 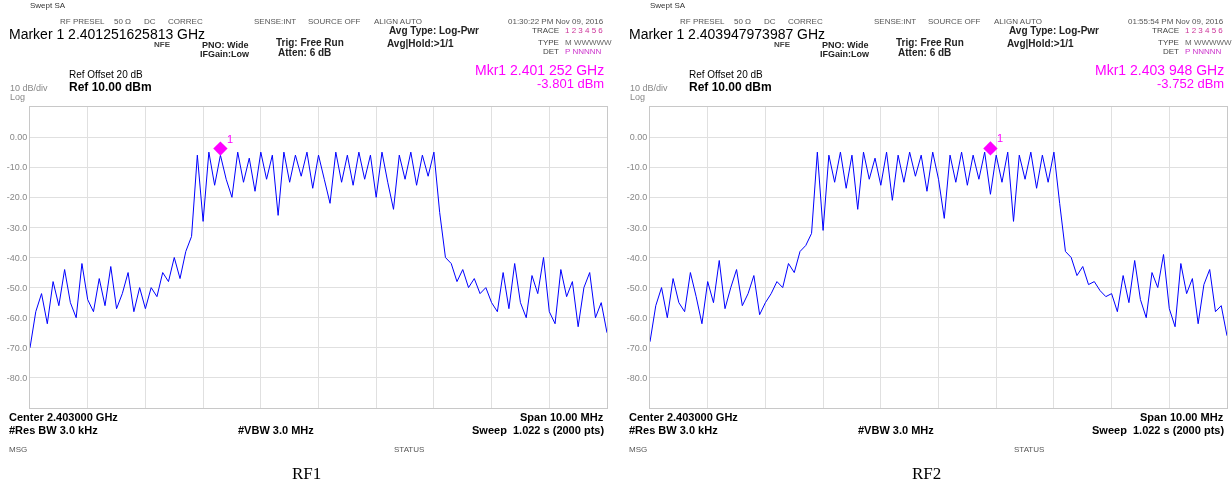 I want to click on text: Mkr1 2.403 948 GHz, so click(x=1160, y=70).